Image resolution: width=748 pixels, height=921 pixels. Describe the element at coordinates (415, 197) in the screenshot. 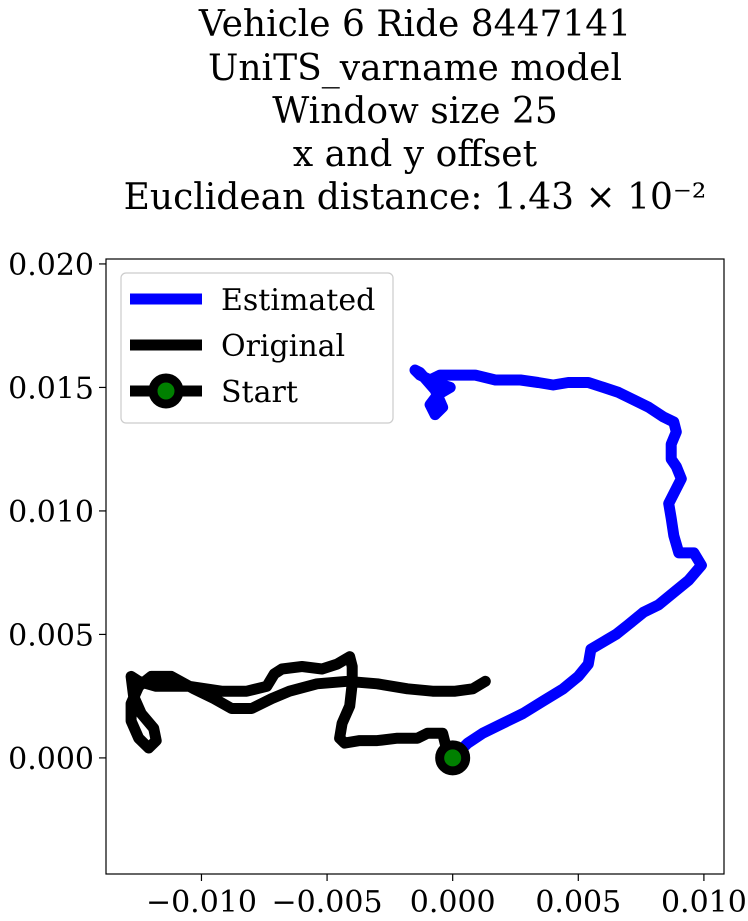

I see `chart-title-line: Euclidean distance: 1.43 × 10⁻²` at that location.